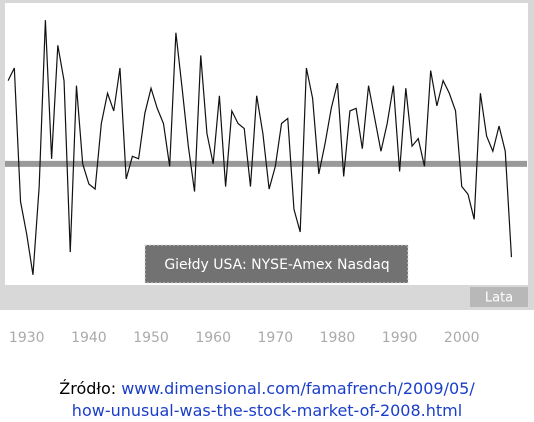 This screenshot has height=422, width=534. Describe the element at coordinates (276, 338) in the screenshot. I see `x-tick-label: 1970` at that location.